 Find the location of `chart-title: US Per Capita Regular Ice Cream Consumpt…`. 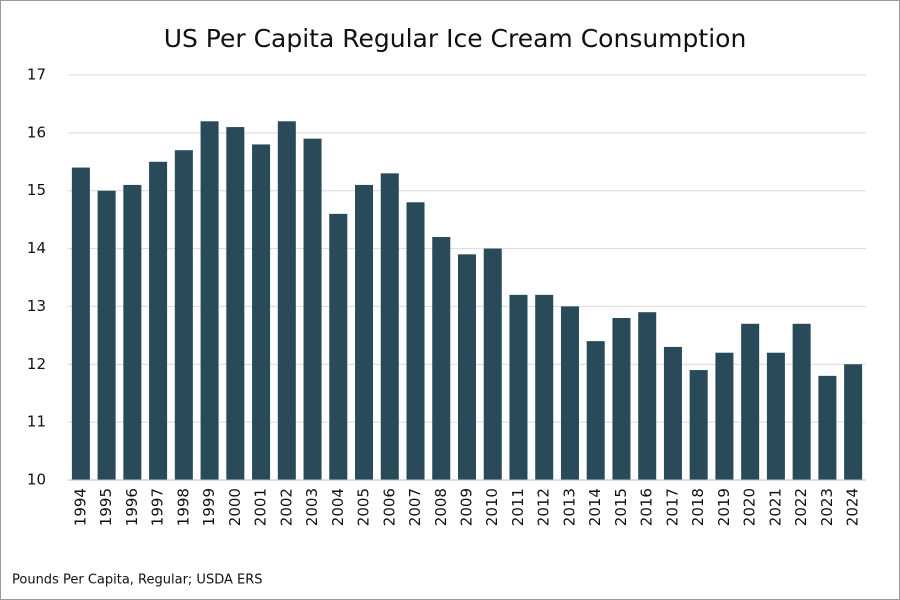

chart-title: US Per Capita Regular Ice Cream Consumpt… is located at coordinates (455, 38).